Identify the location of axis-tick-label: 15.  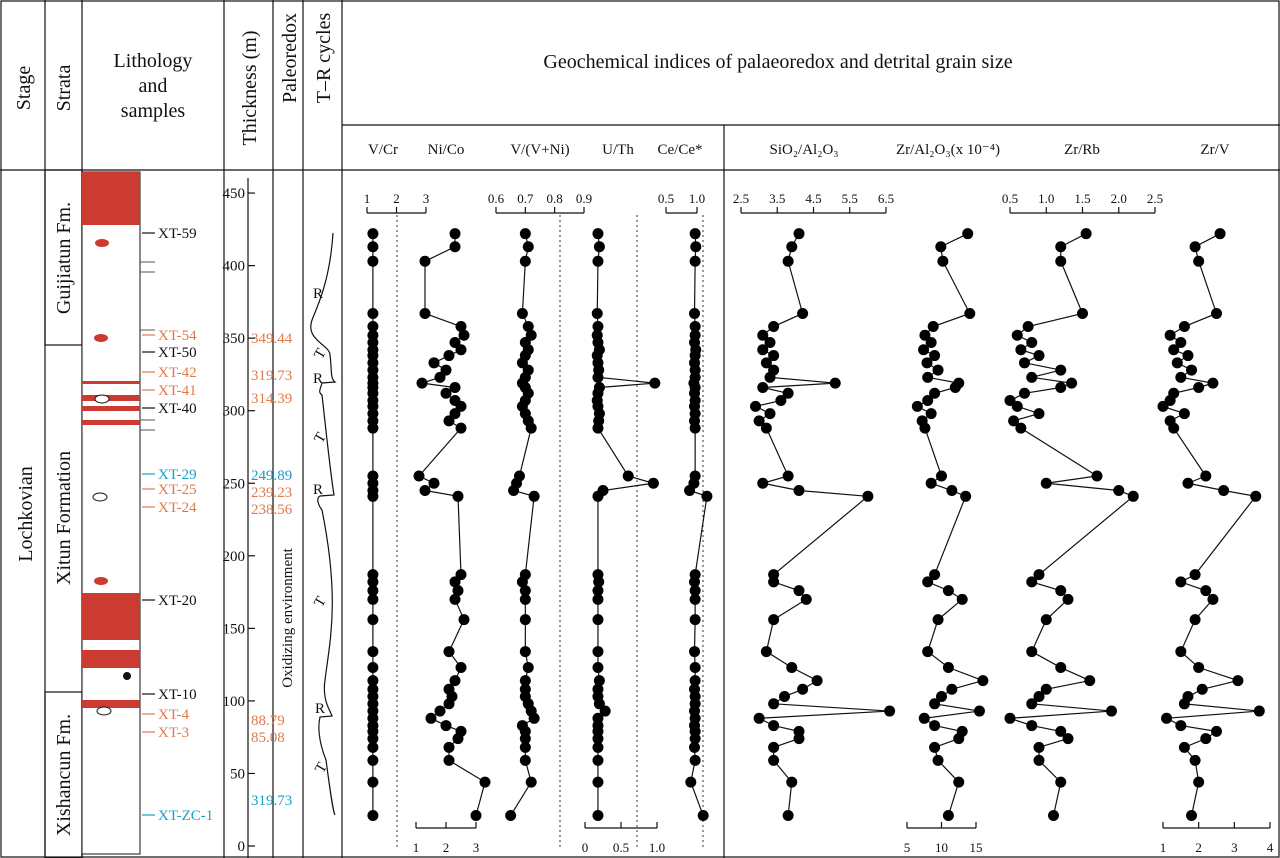
(976, 847).